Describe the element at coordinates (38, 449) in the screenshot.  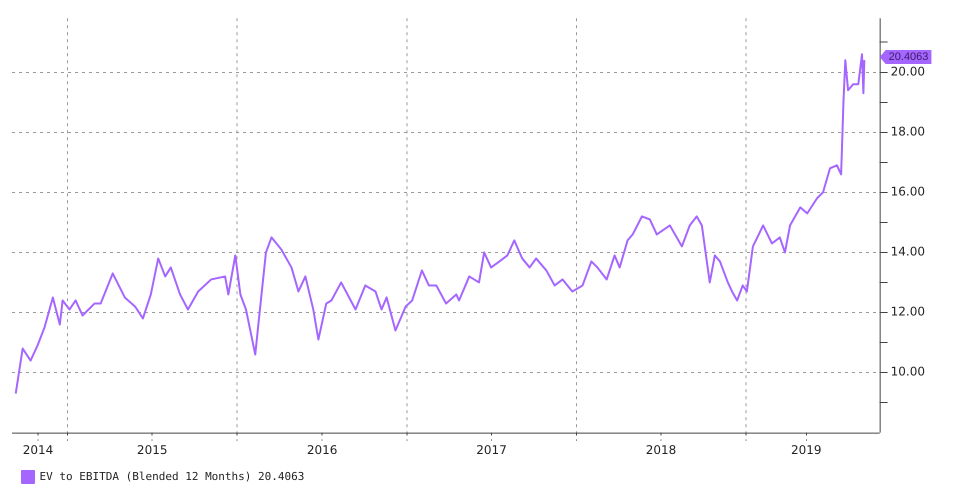
I see `x-tick-label: 2014` at that location.